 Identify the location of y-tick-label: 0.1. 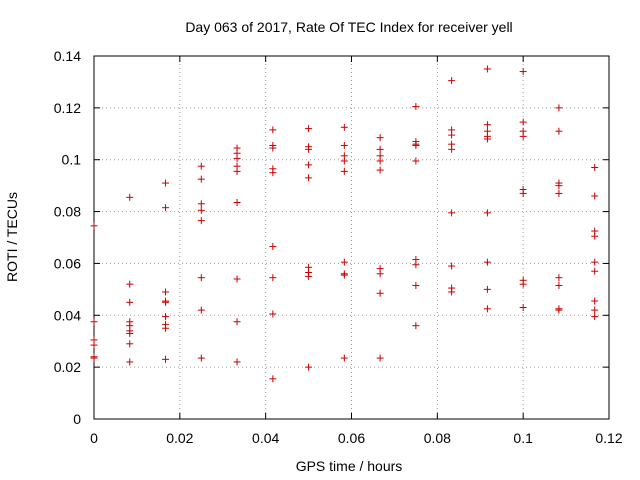
(72, 160).